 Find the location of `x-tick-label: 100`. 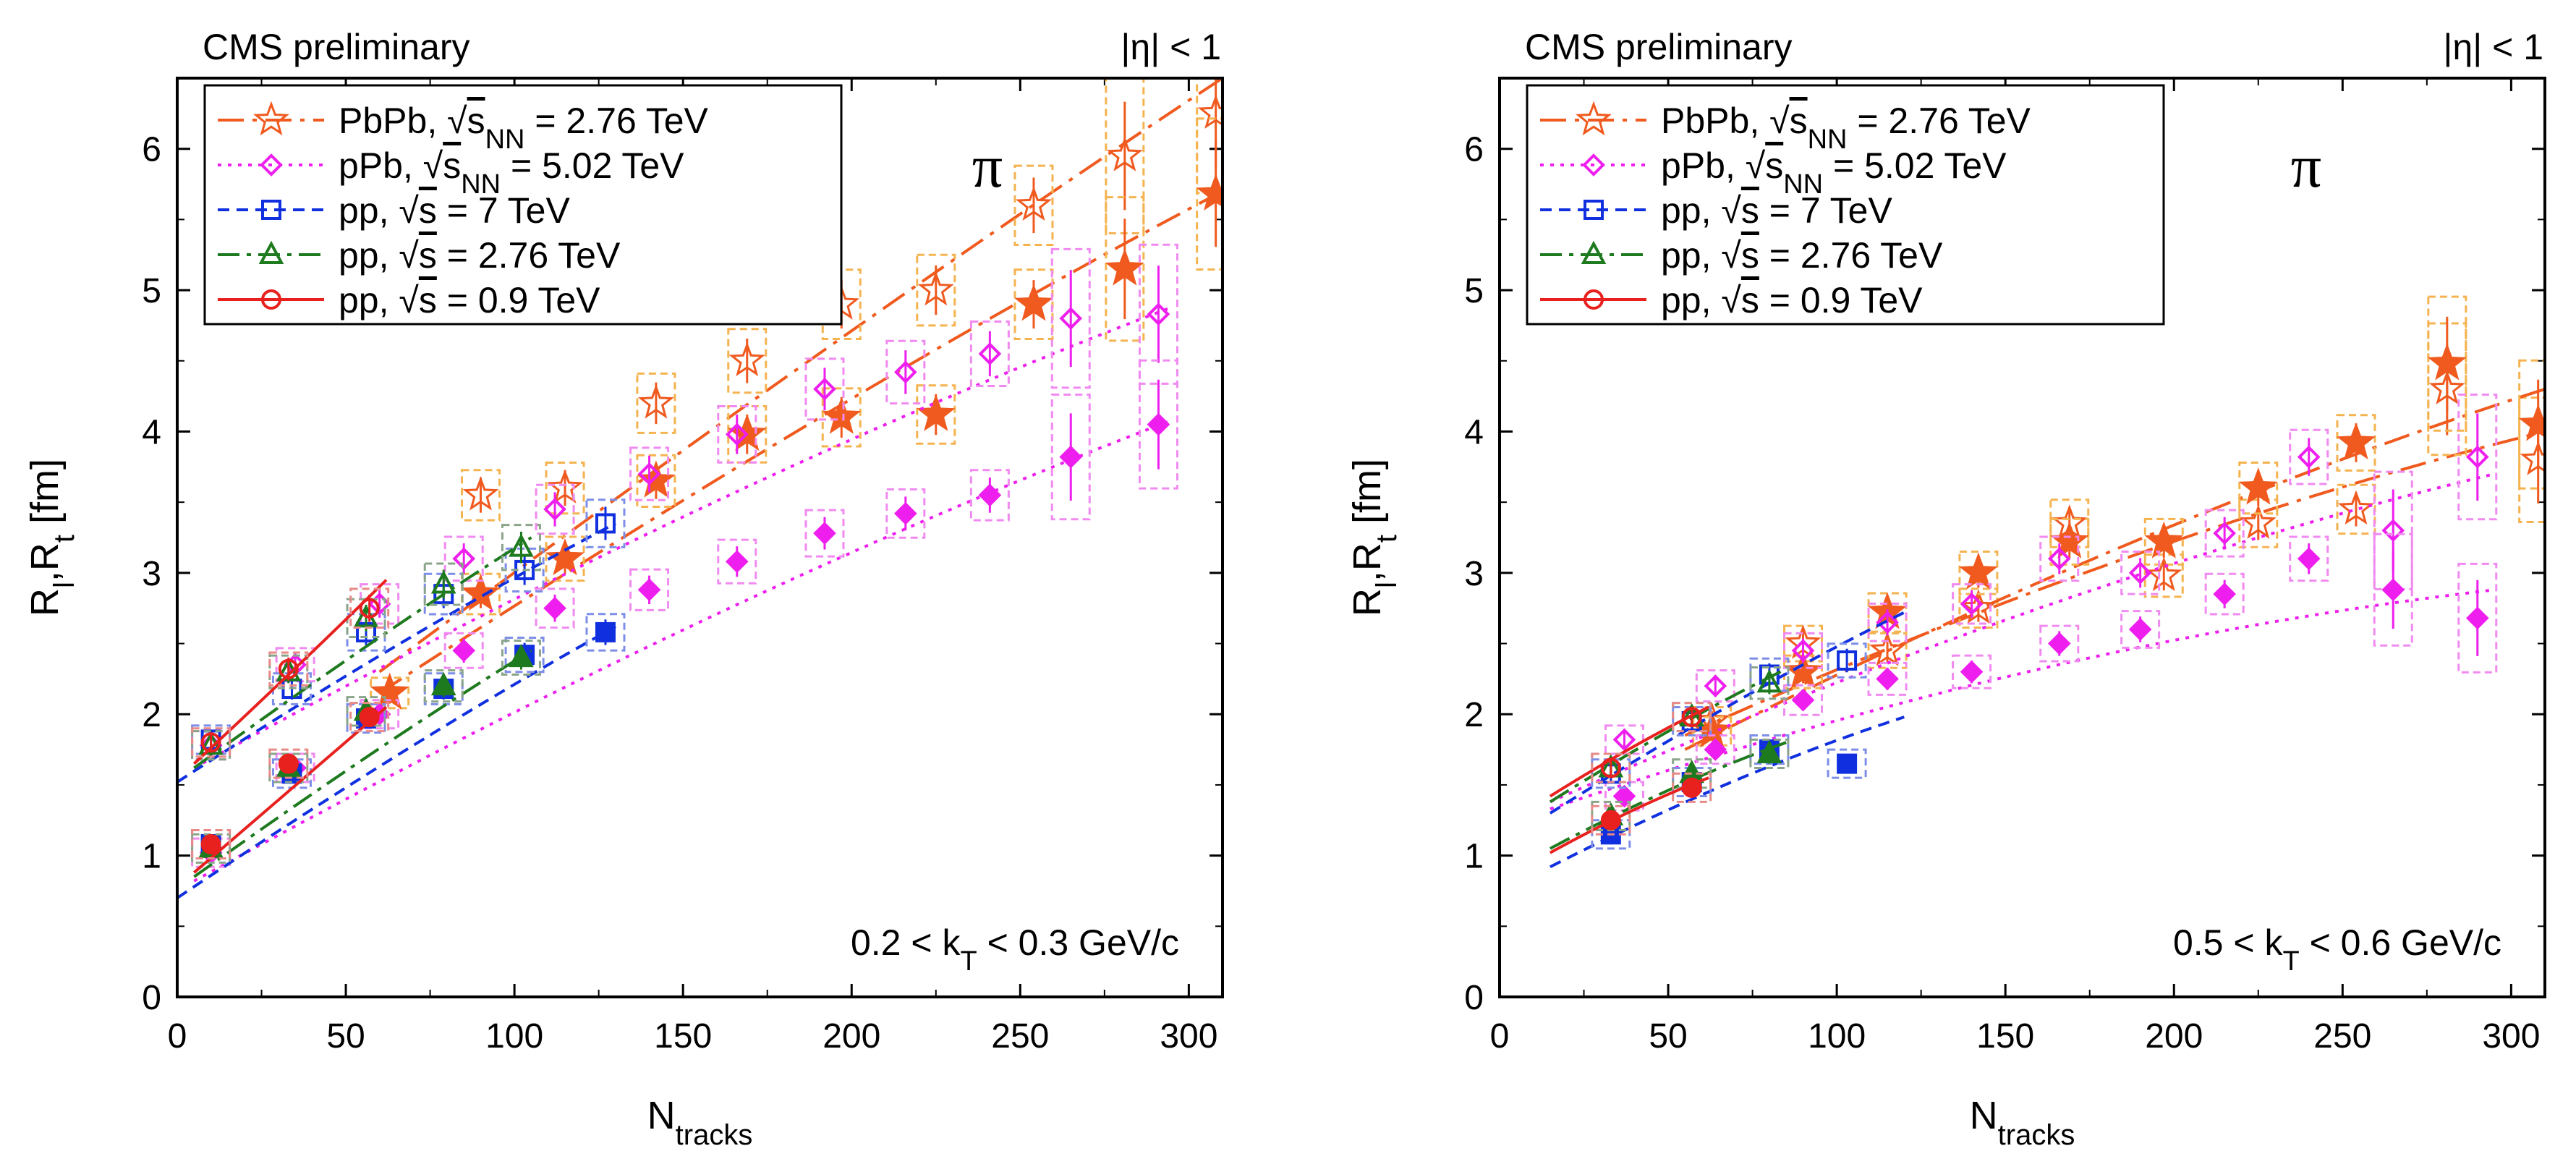

x-tick-label: 100 is located at coordinates (1837, 1036).